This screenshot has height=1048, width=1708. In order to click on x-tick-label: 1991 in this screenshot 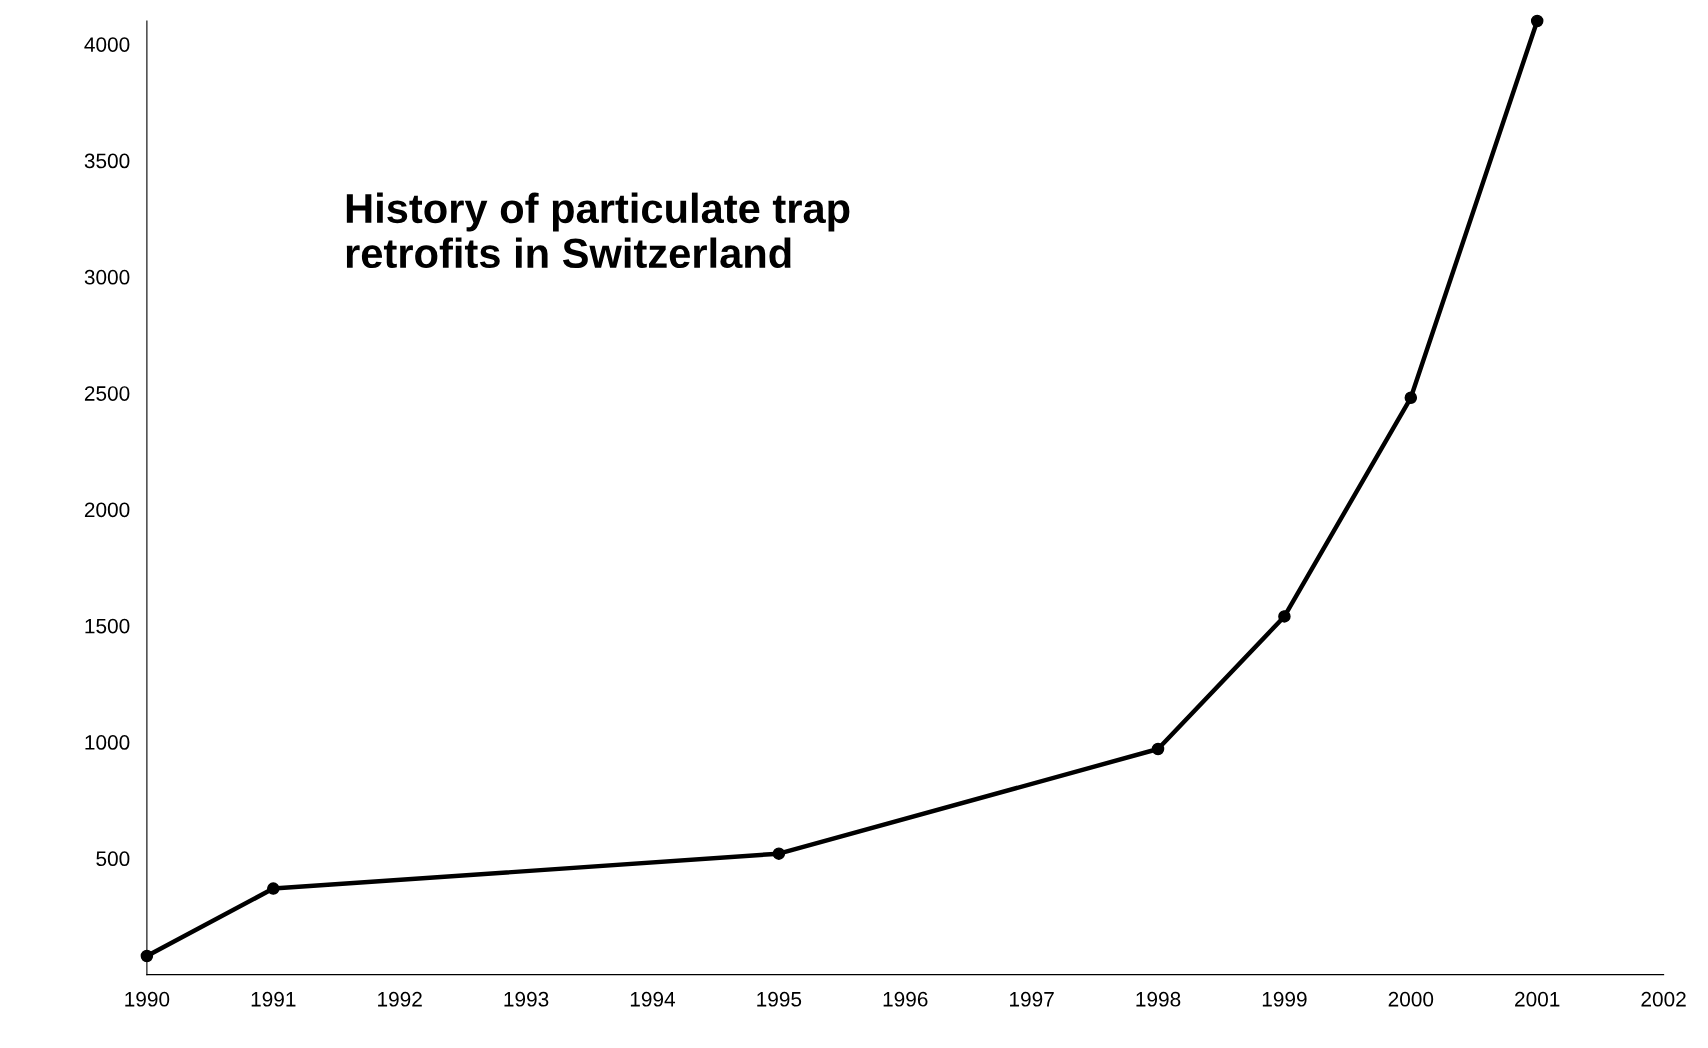, I will do `click(273, 999)`.